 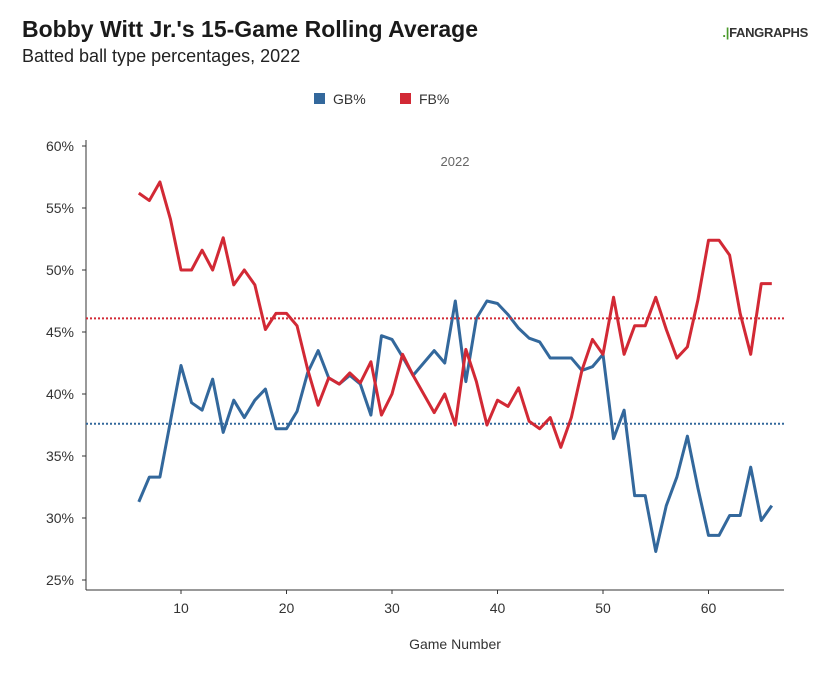 I want to click on y-tick-label: 45%, so click(x=60, y=332).